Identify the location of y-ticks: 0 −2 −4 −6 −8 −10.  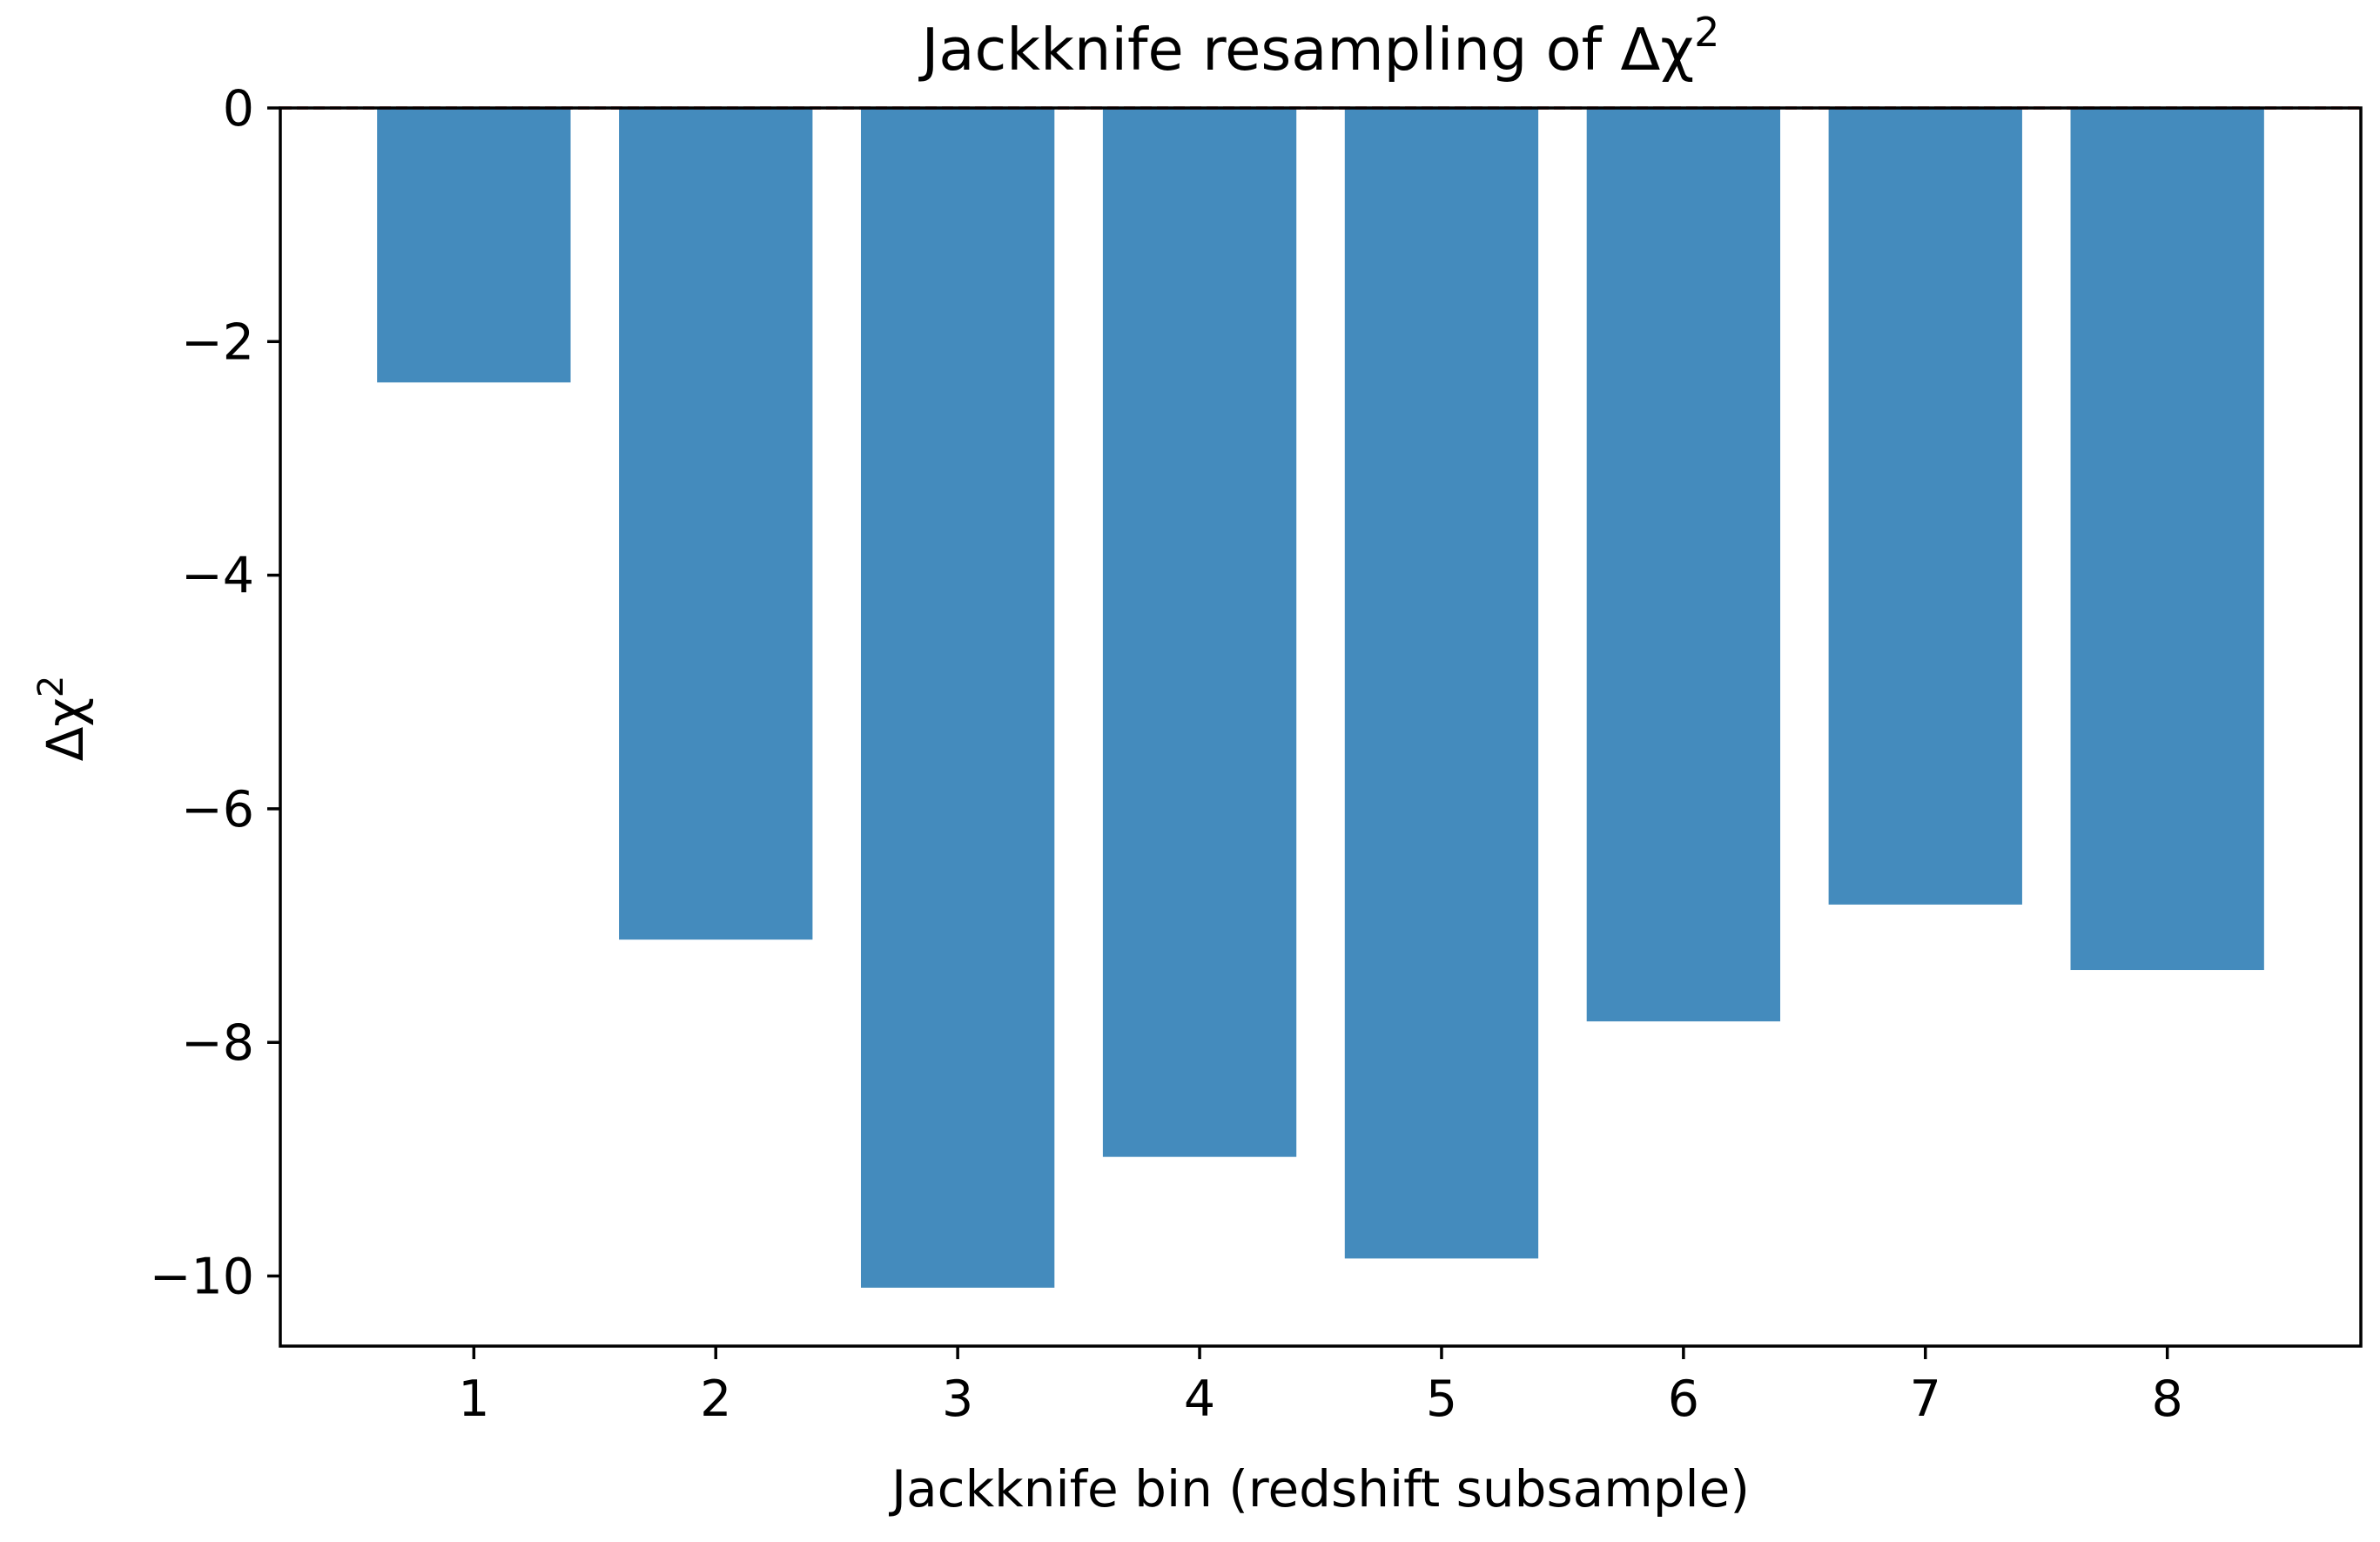
(215, 693).